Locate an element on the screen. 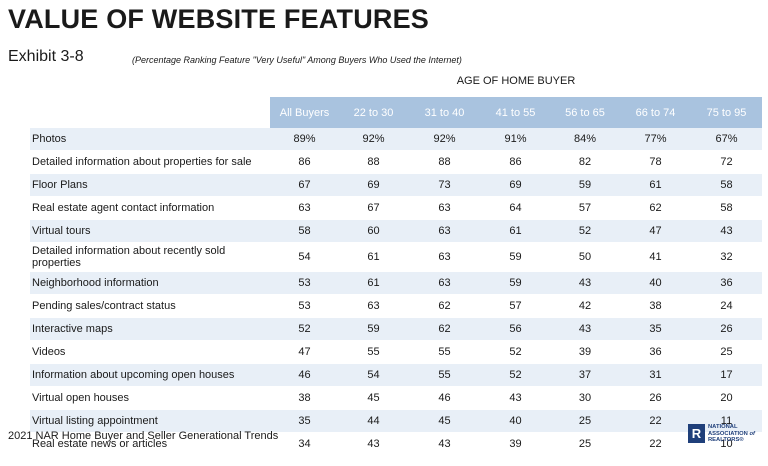 This screenshot has height=466, width=768. table-row: Neighborhood information 53 61 63 59 43 40 36 is located at coordinates (396, 283).